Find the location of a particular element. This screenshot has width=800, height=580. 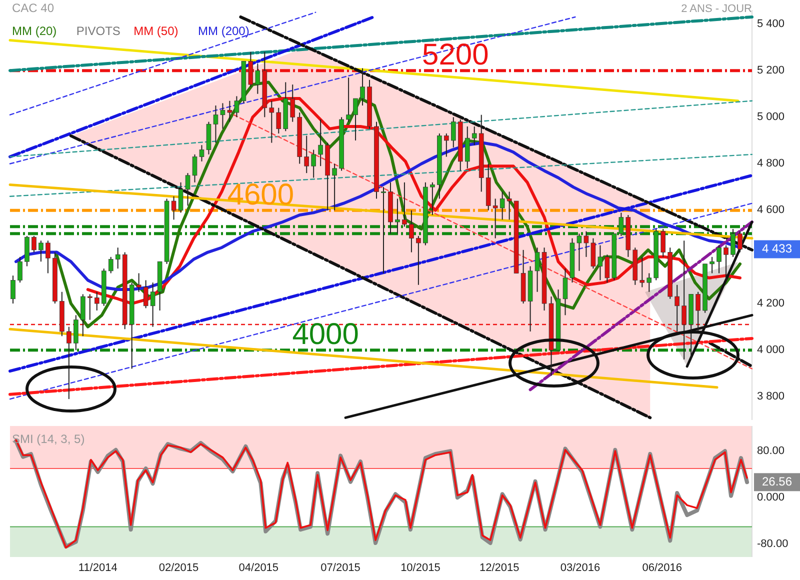

text: MM (200) is located at coordinates (224, 31).